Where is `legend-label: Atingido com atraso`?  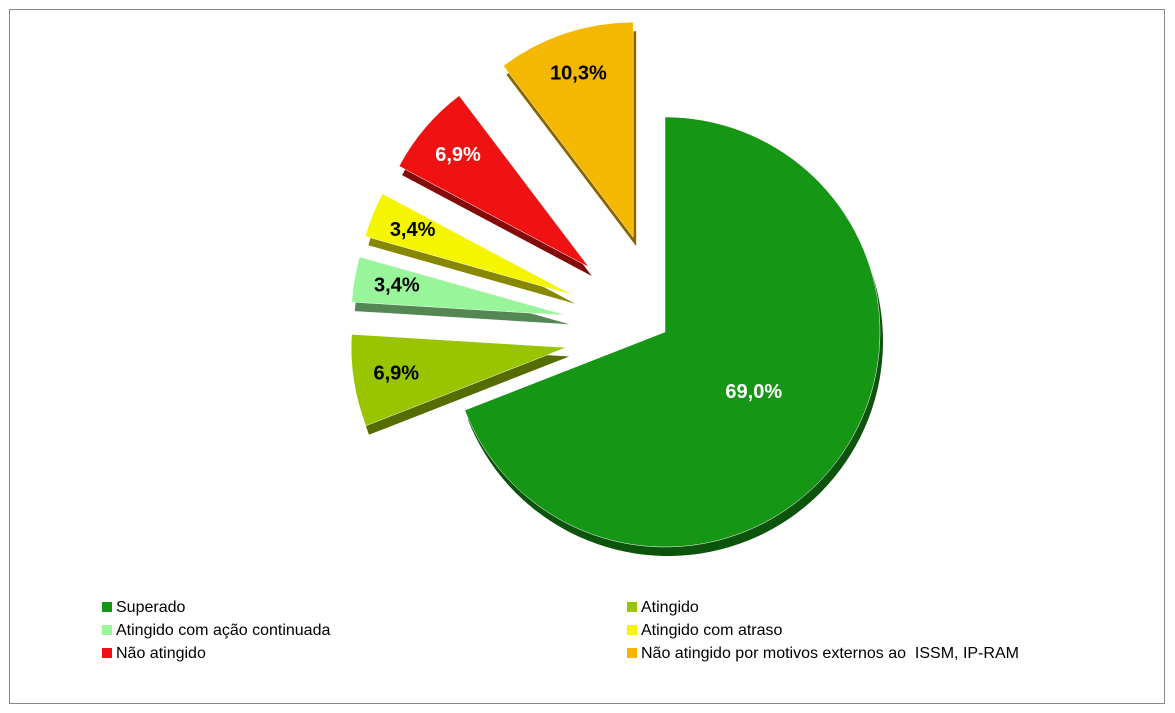
legend-label: Atingido com atraso is located at coordinates (712, 630).